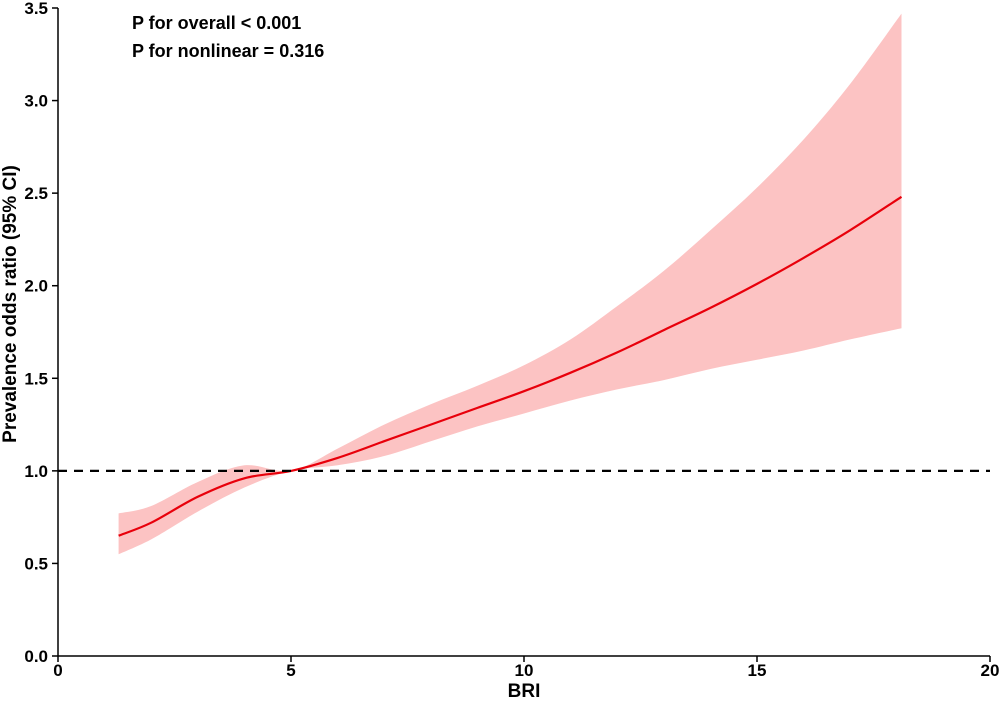  Describe the element at coordinates (36, 656) in the screenshot. I see `y-tick-label: 0.0` at that location.